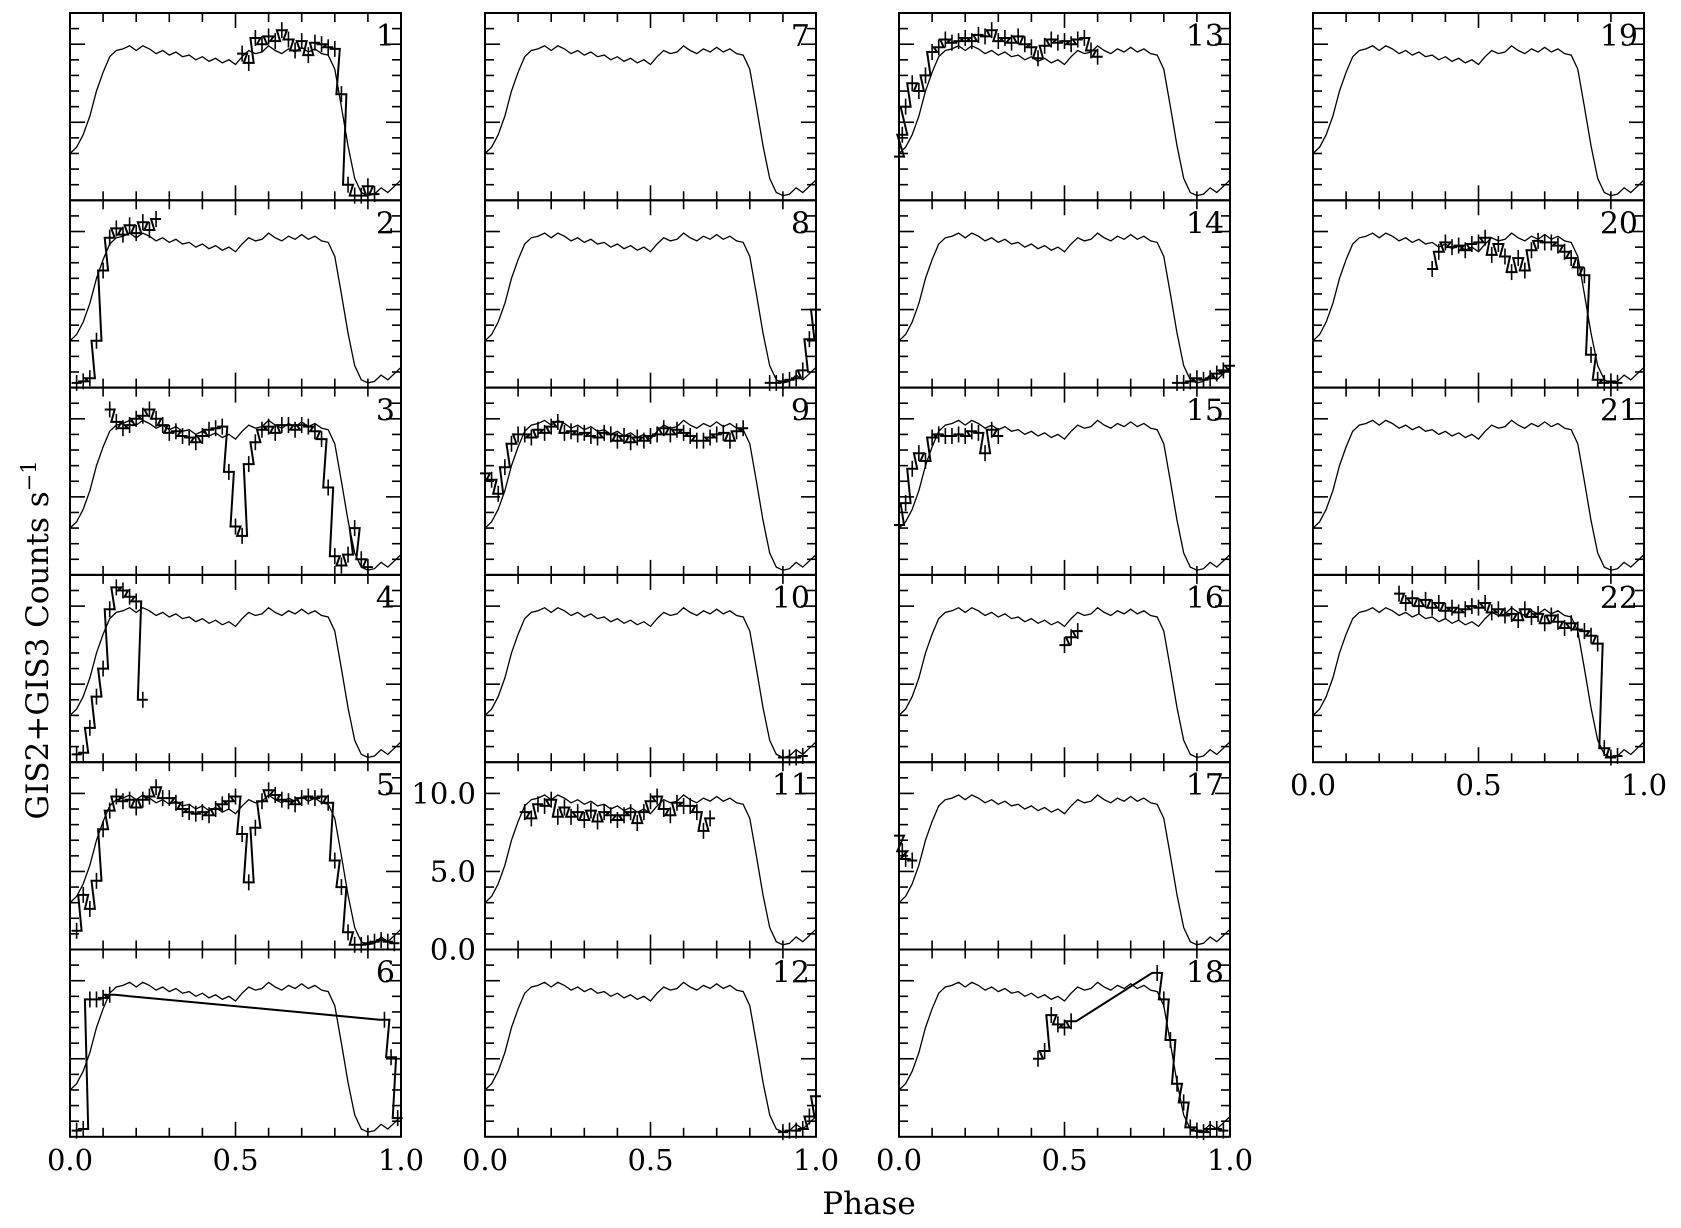  Describe the element at coordinates (800, 36) in the screenshot. I see `panel-label: 7` at that location.